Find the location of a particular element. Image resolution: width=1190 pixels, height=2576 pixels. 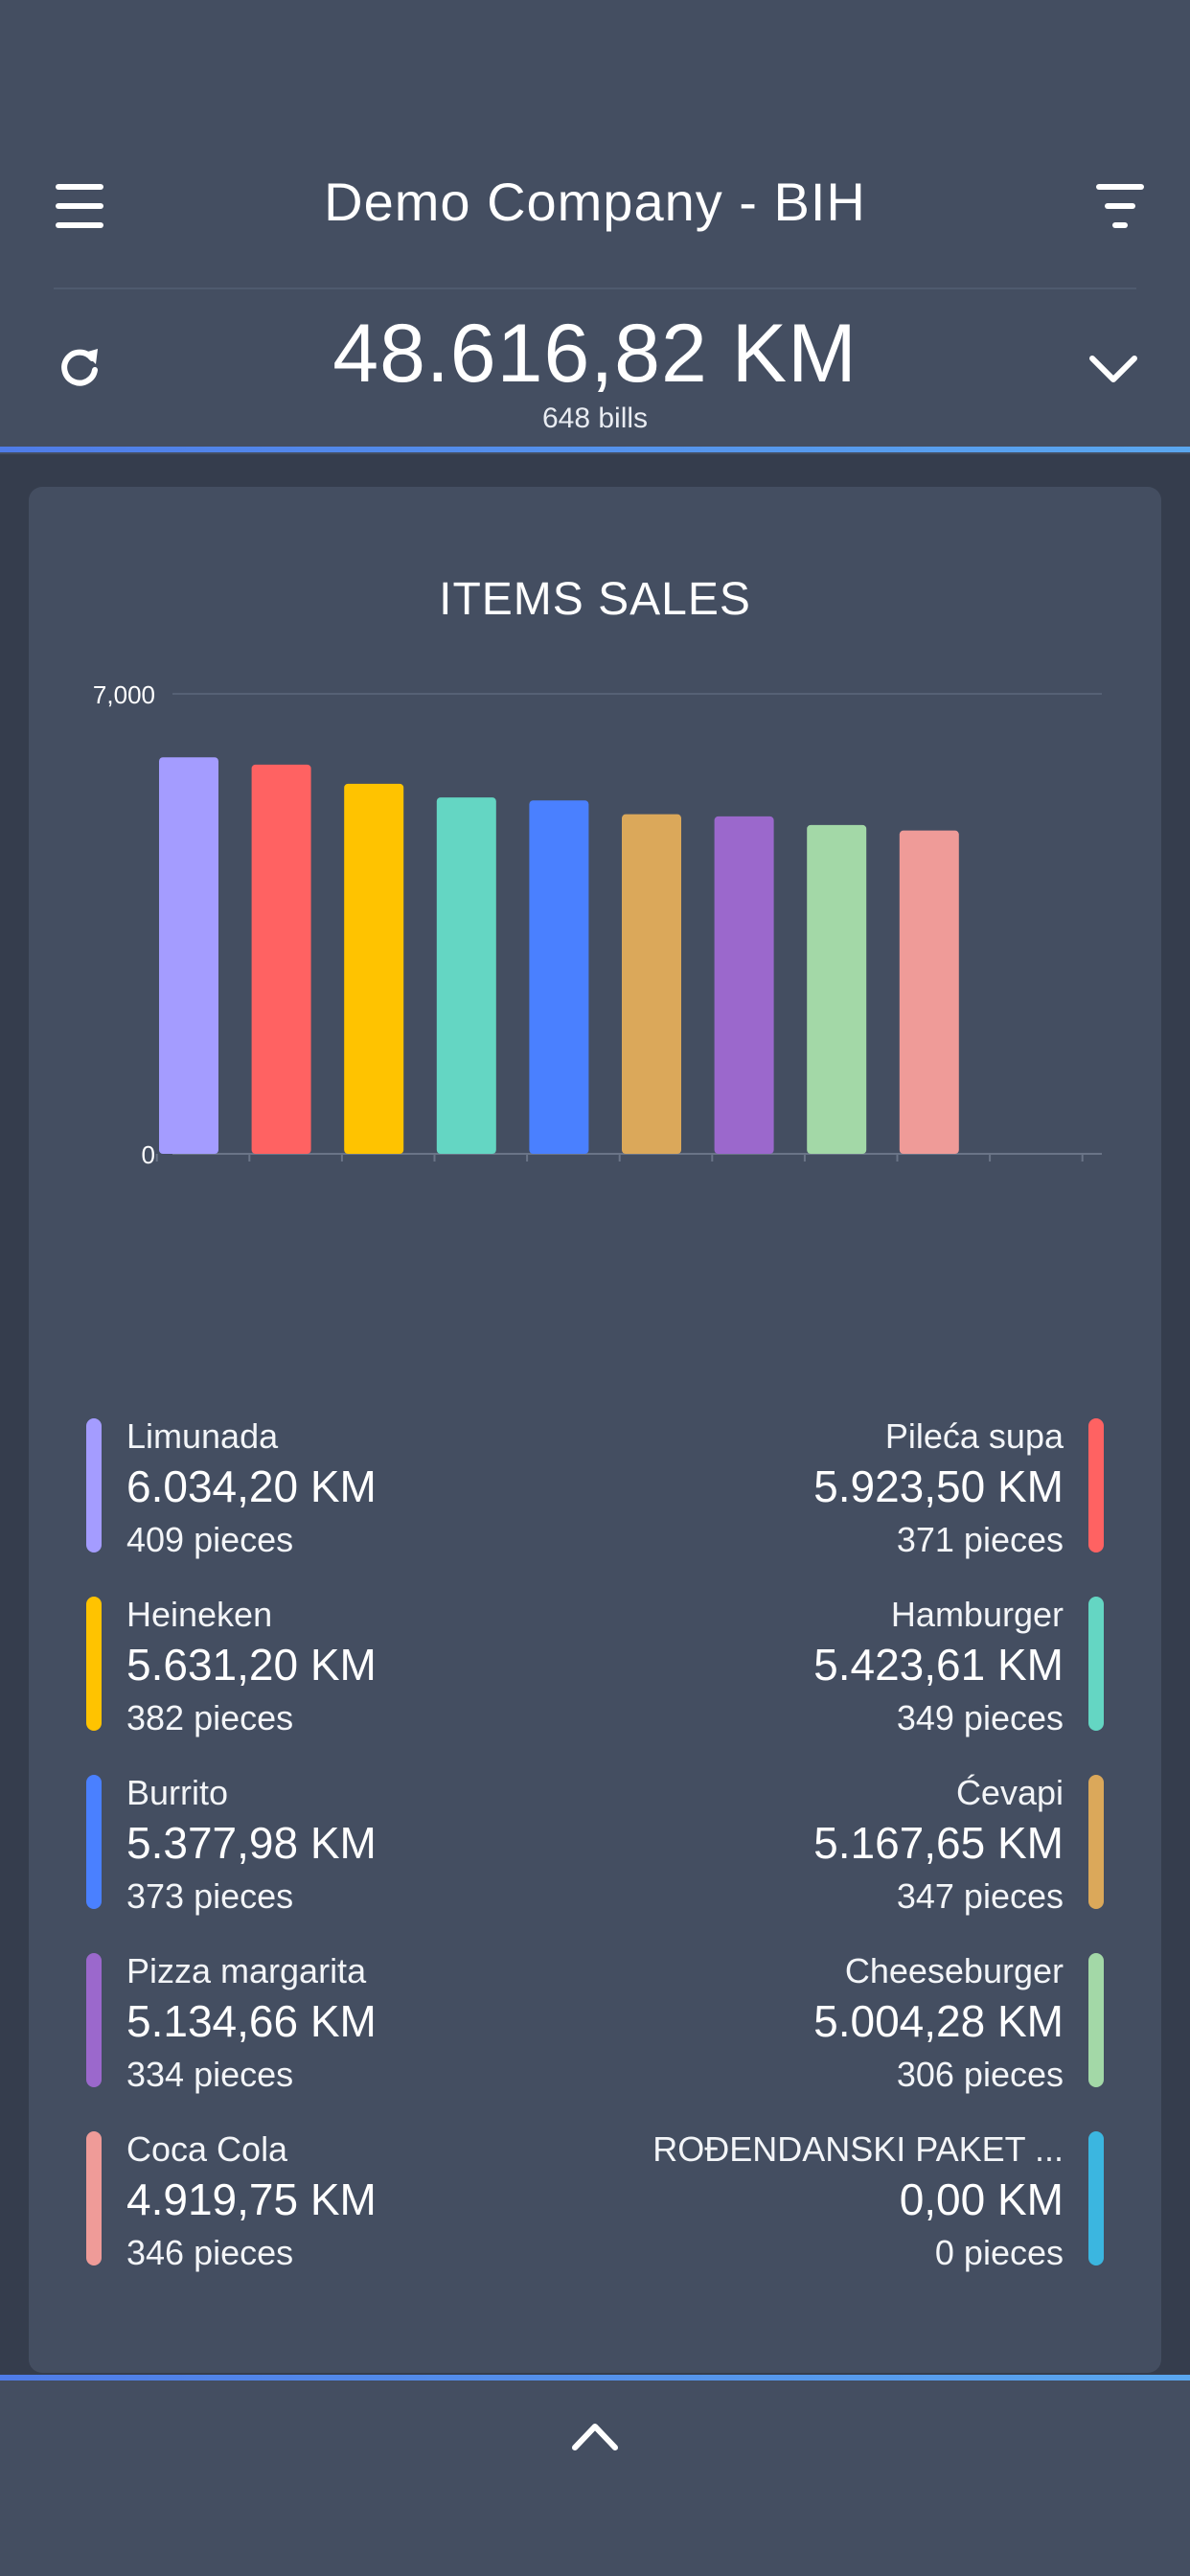

legend-item-pieces: 334 pieces is located at coordinates (210, 2074).